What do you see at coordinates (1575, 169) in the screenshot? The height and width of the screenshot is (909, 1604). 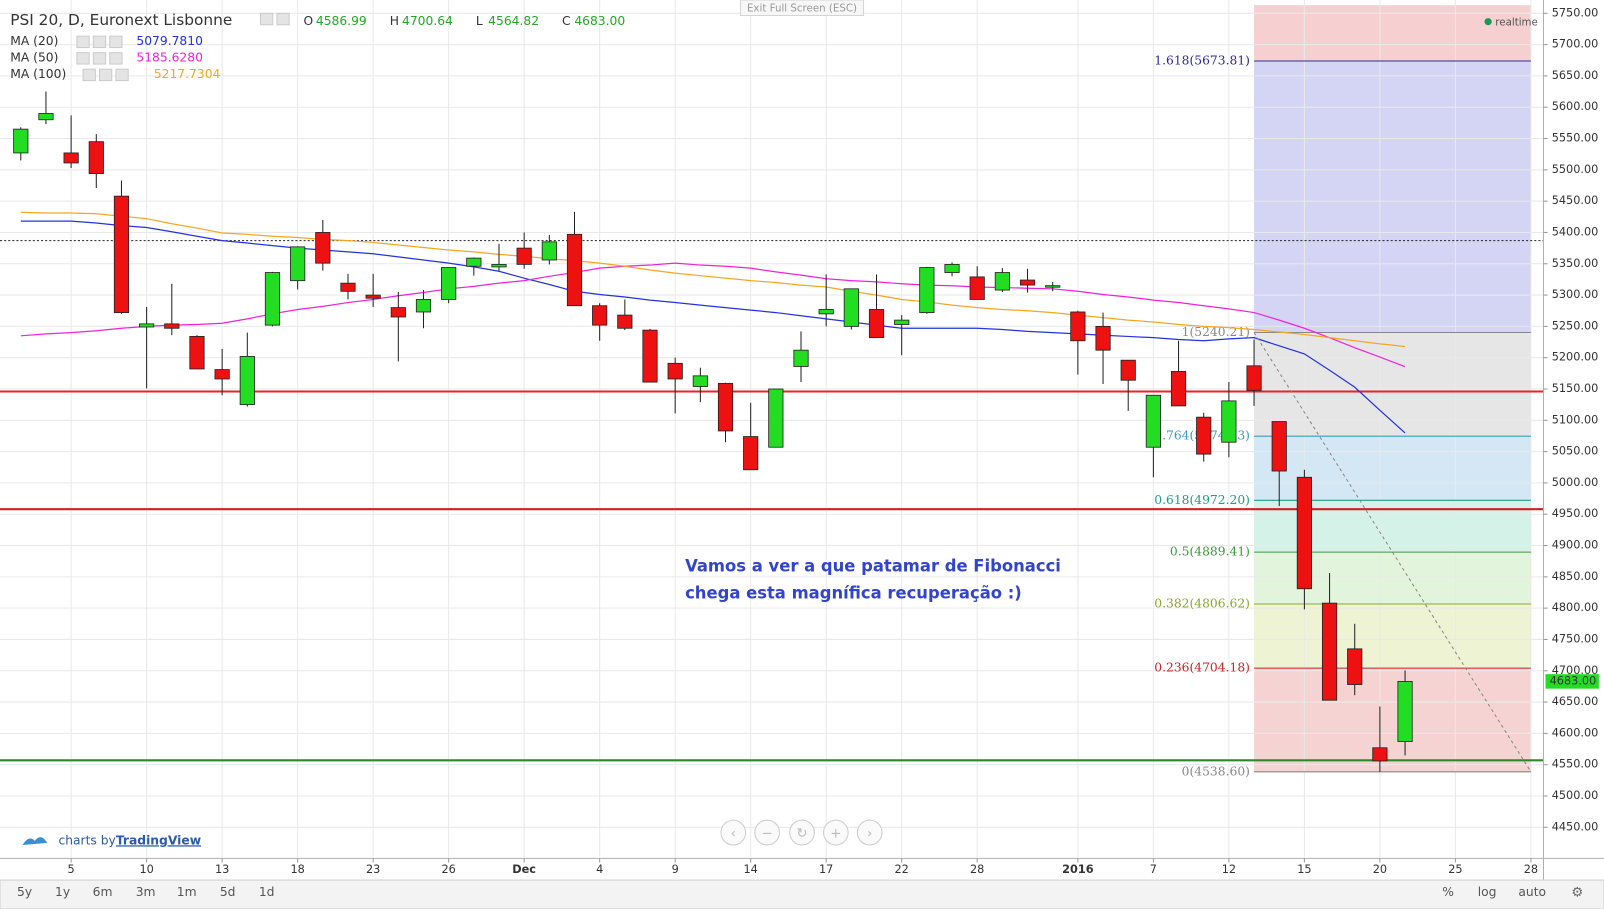 I see `y-tick-label: 5500.00` at bounding box center [1575, 169].